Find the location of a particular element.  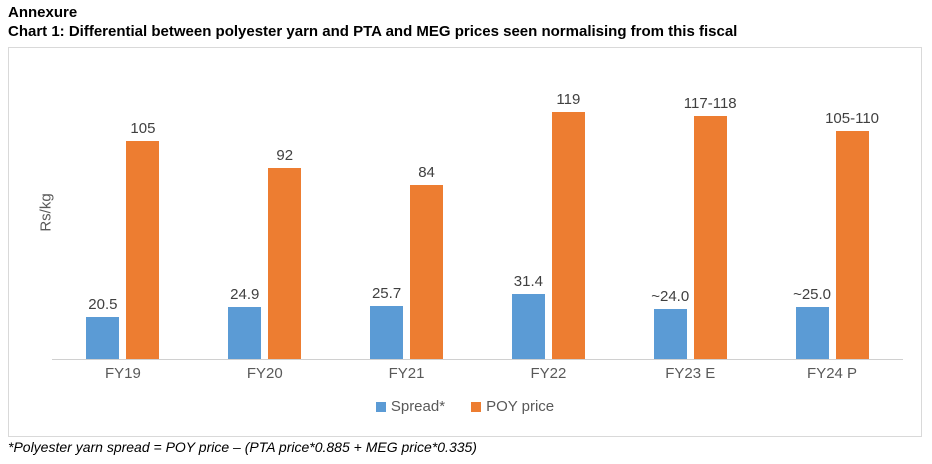

x-tick-fy24-p: FY24 P is located at coordinates (832, 373).